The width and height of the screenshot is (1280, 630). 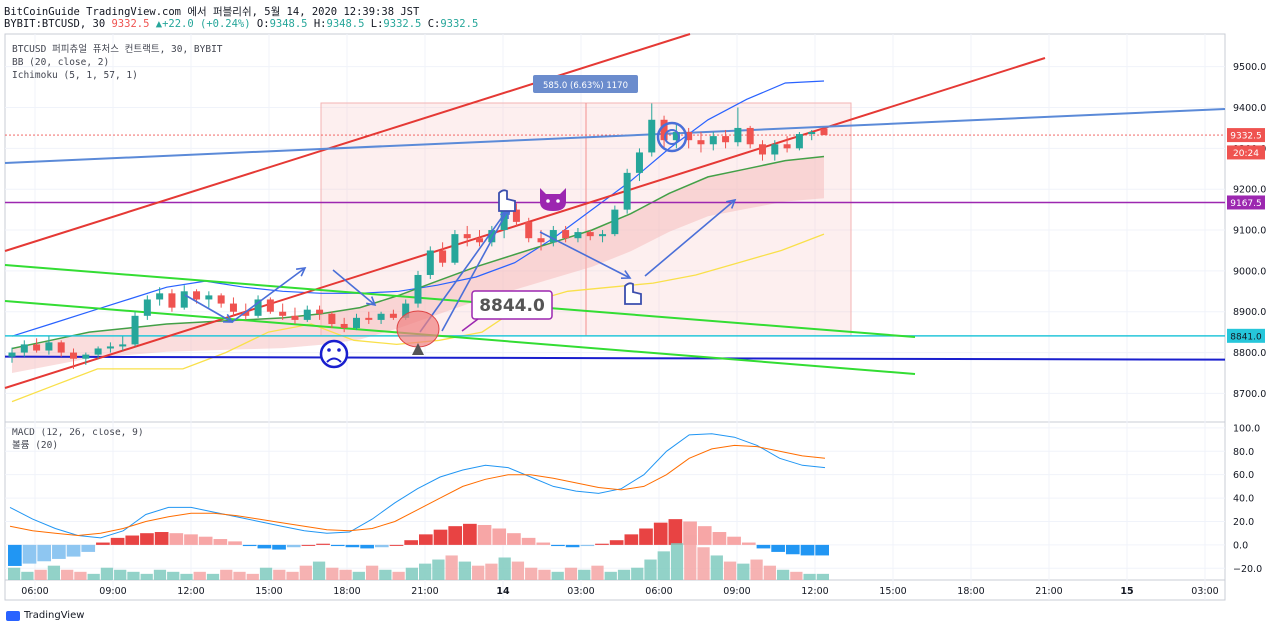 I want to click on price-tick-label: 9000.0, so click(x=1249, y=271).